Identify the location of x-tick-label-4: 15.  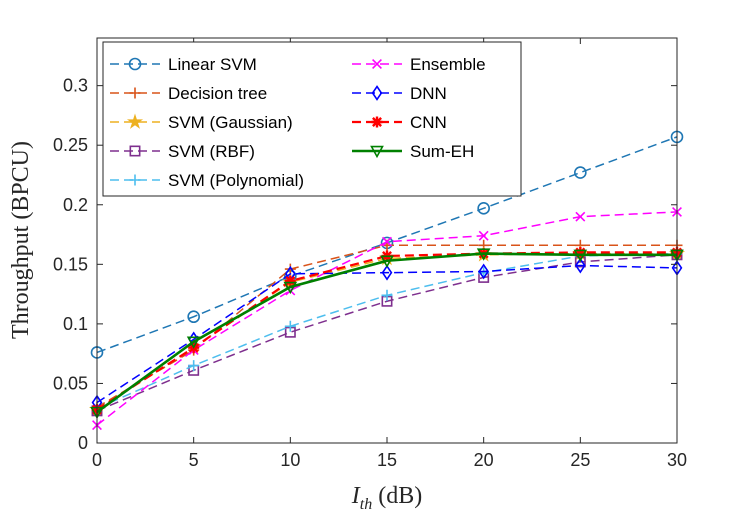
(387, 460).